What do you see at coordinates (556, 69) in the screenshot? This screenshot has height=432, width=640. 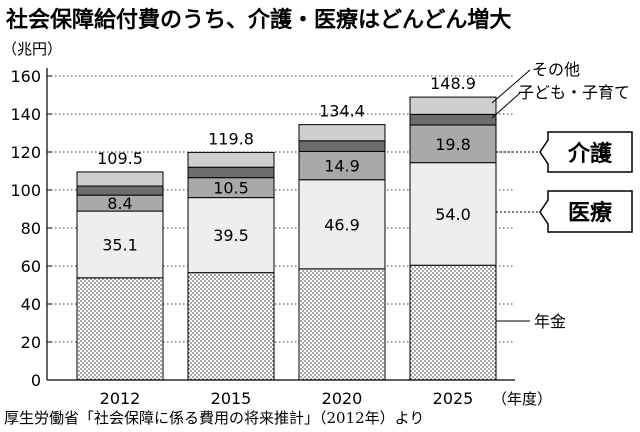 I see `legend-sonota: その他` at bounding box center [556, 69].